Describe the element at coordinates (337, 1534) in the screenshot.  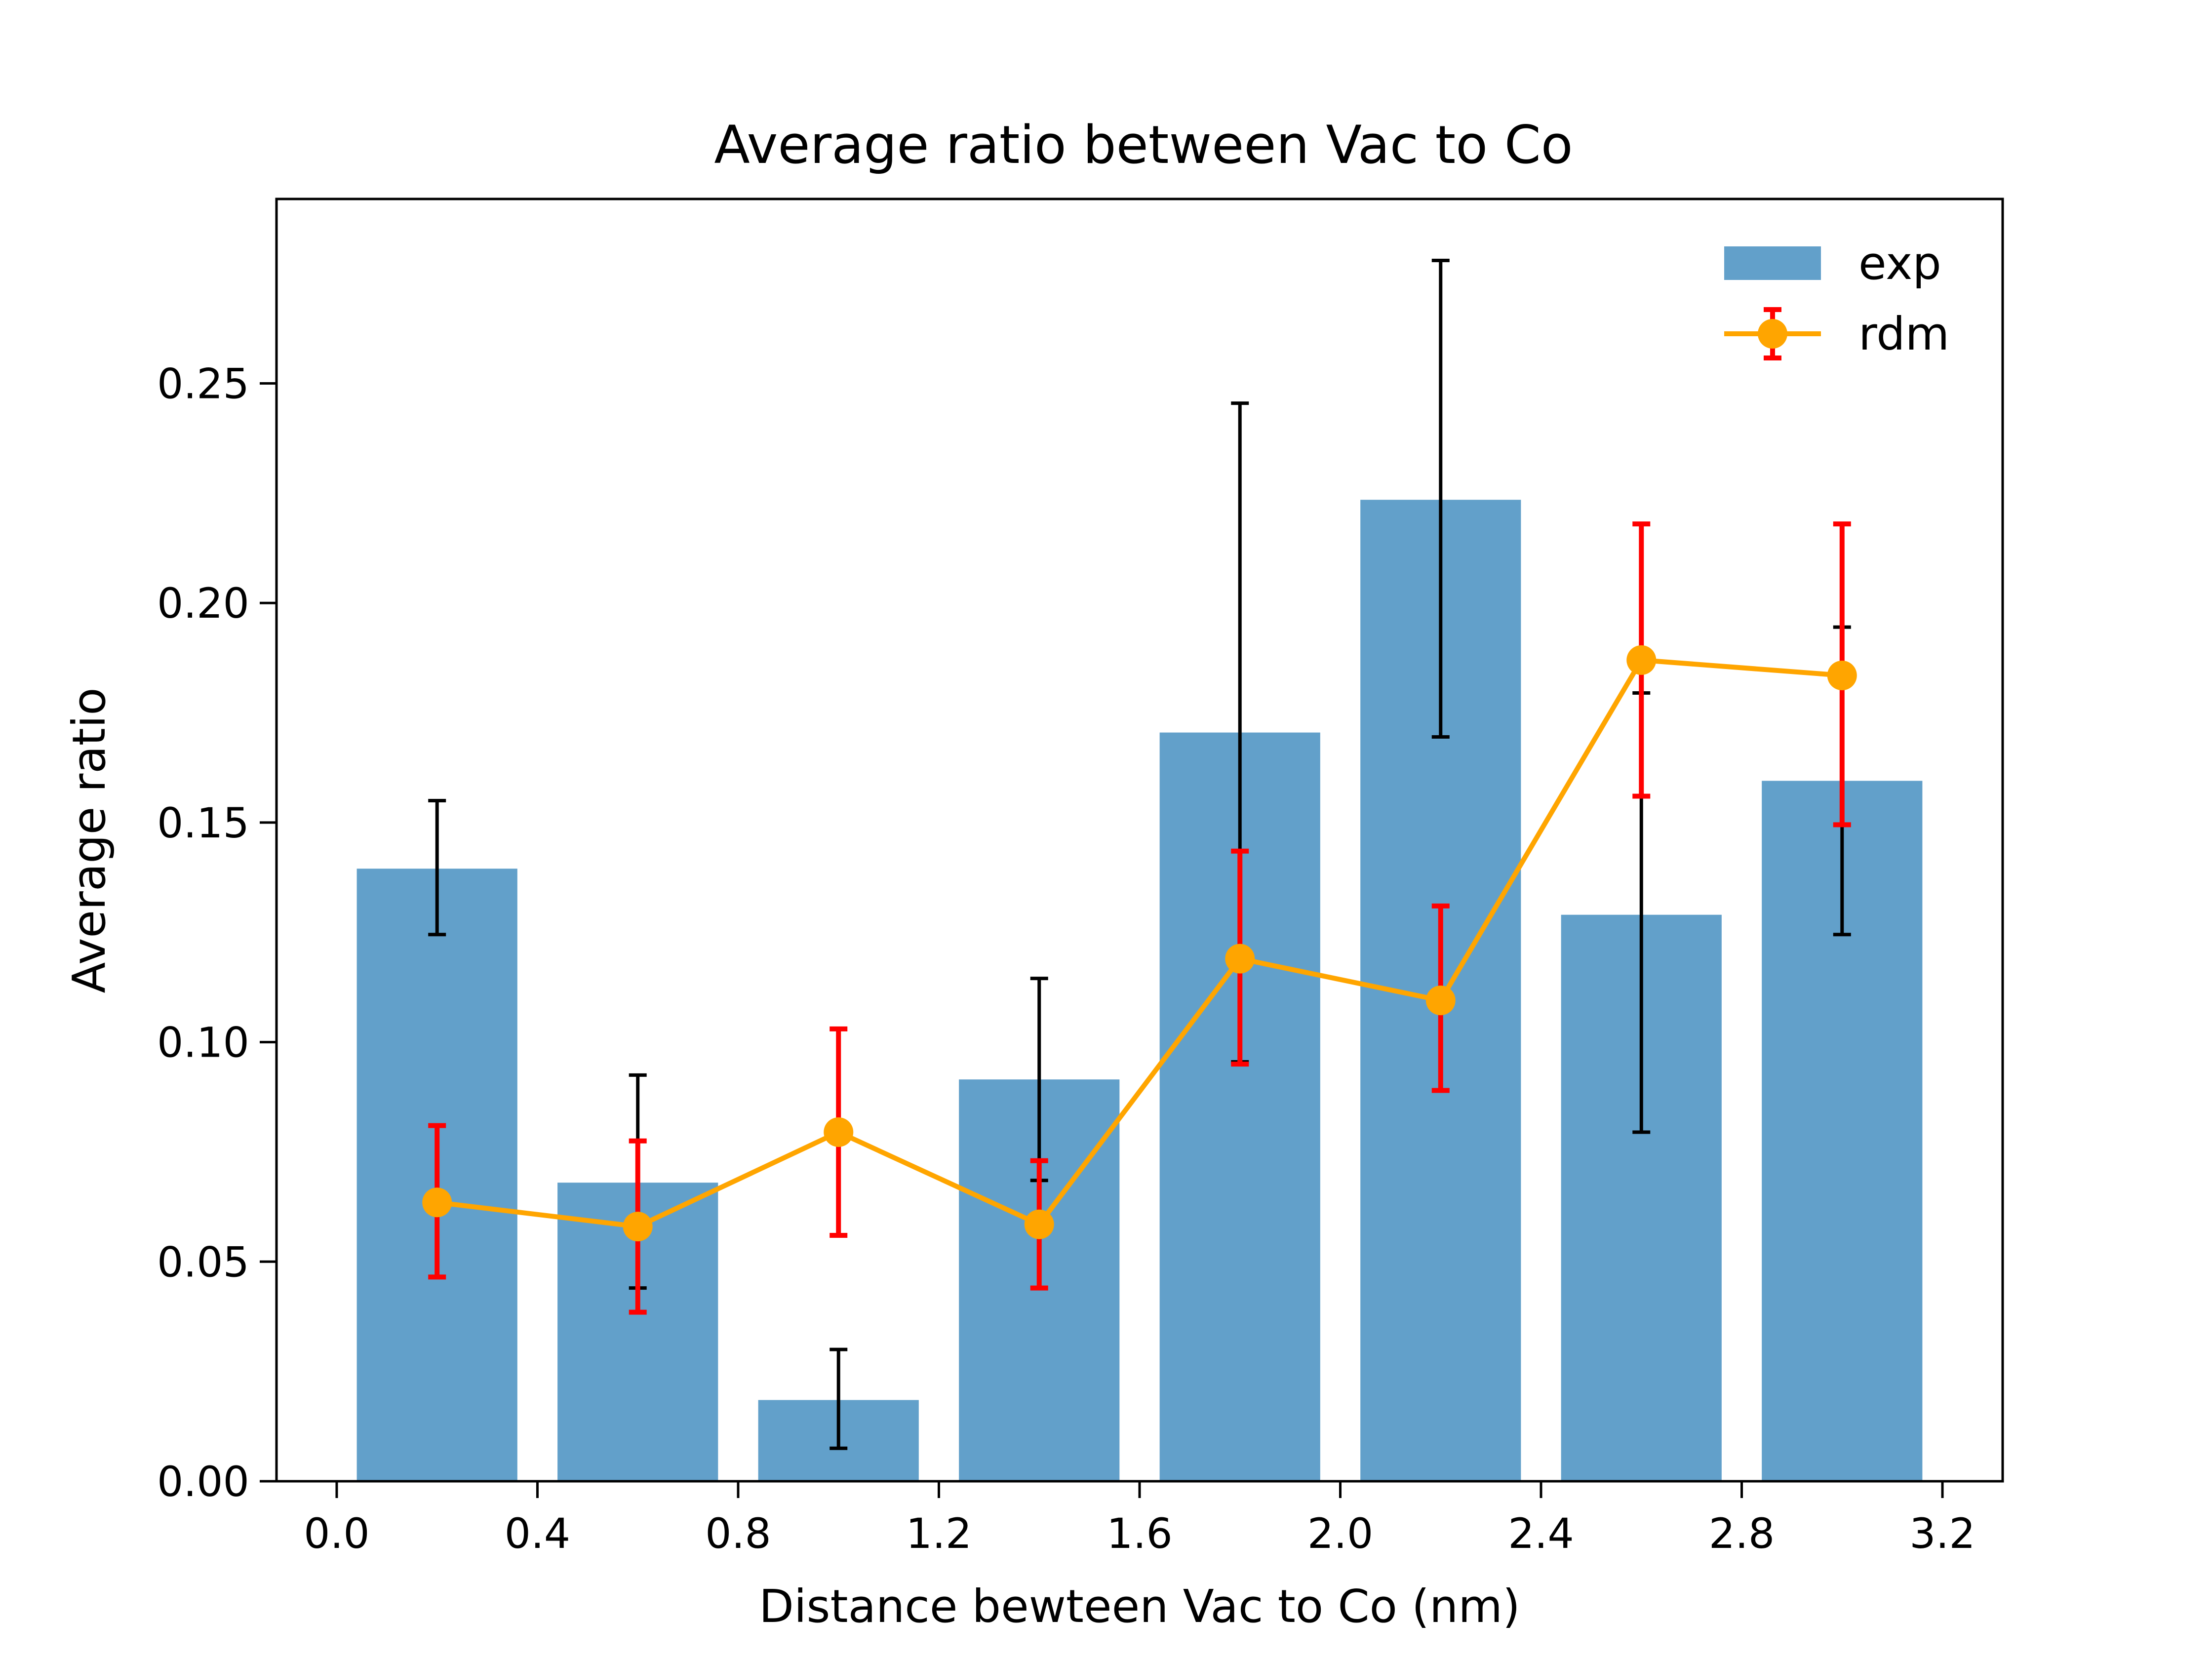
I see `x-tick-label-0: 0.0` at that location.